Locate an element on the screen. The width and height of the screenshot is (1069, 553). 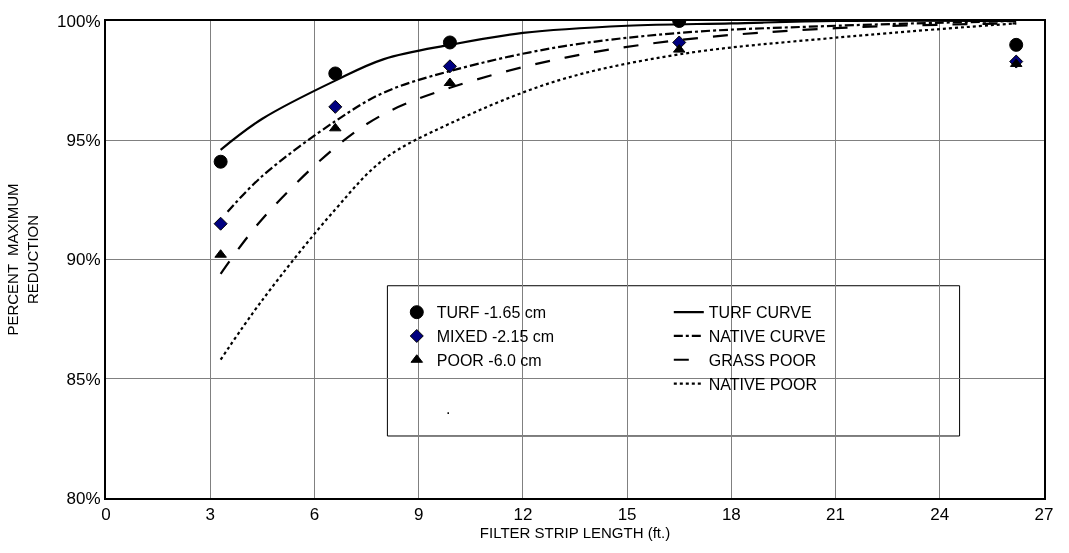
x-tick-label: 24 is located at coordinates (940, 515).